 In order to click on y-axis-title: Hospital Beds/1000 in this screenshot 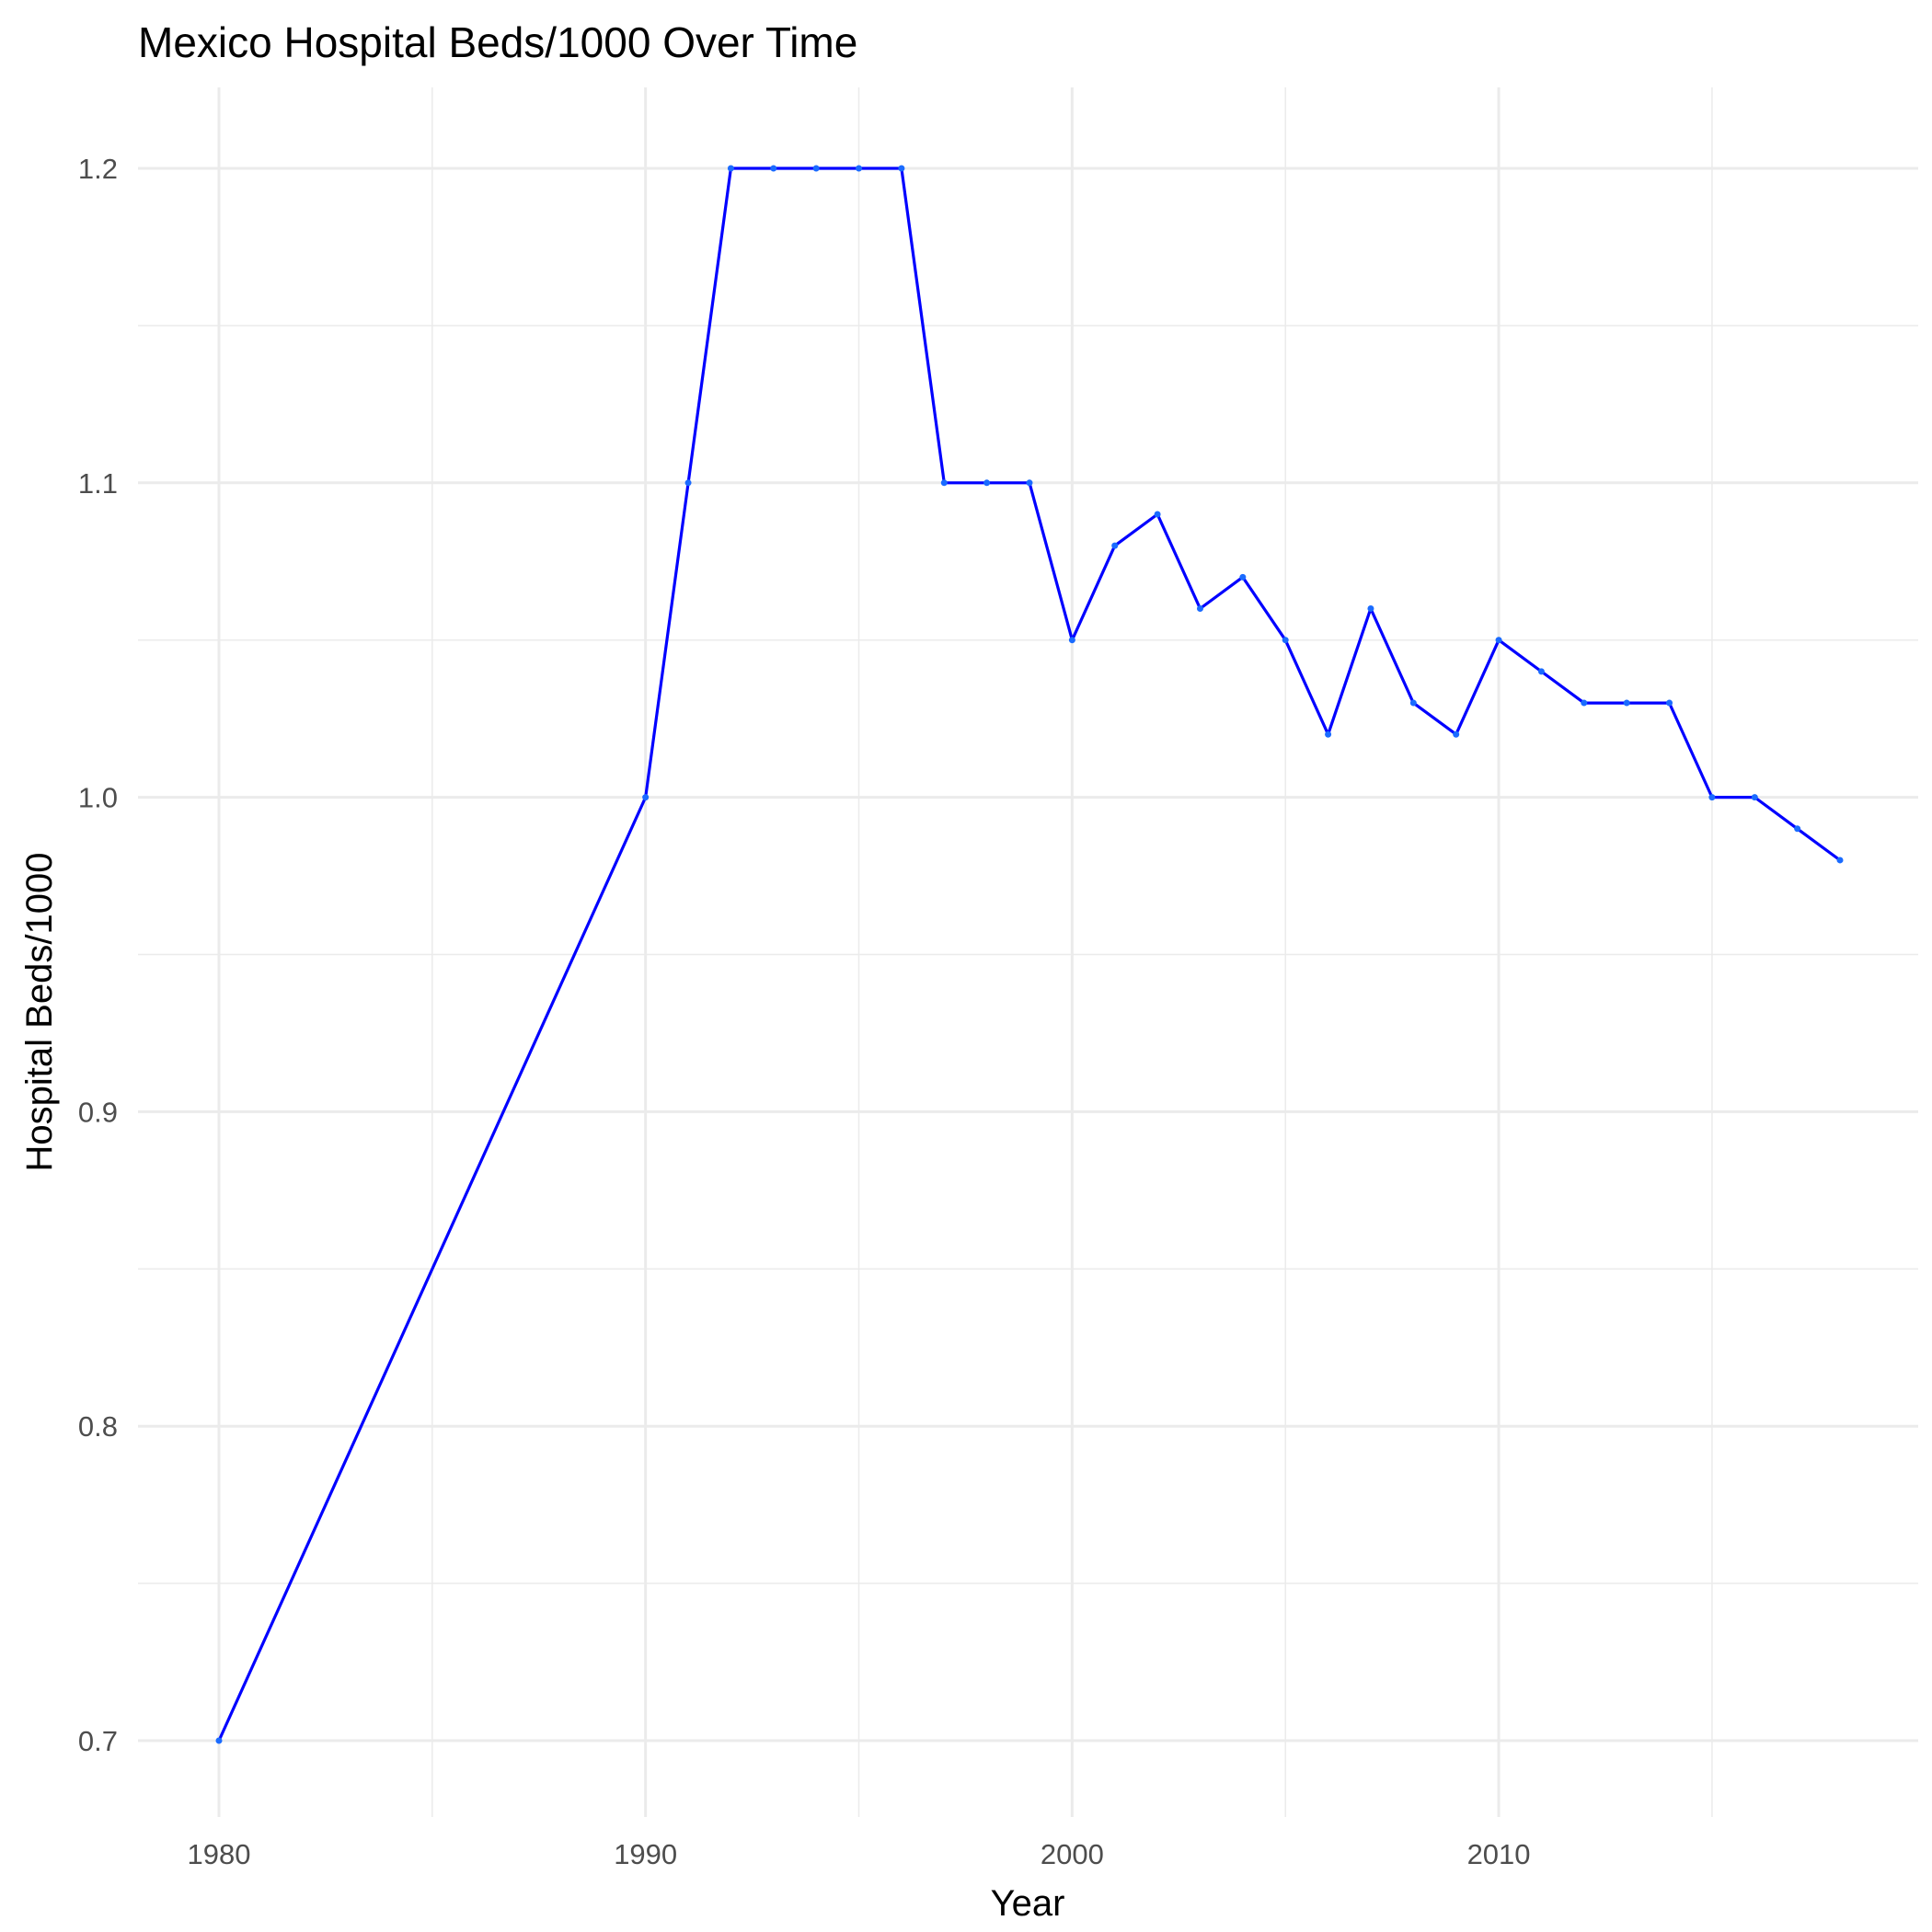, I will do `click(39, 1012)`.